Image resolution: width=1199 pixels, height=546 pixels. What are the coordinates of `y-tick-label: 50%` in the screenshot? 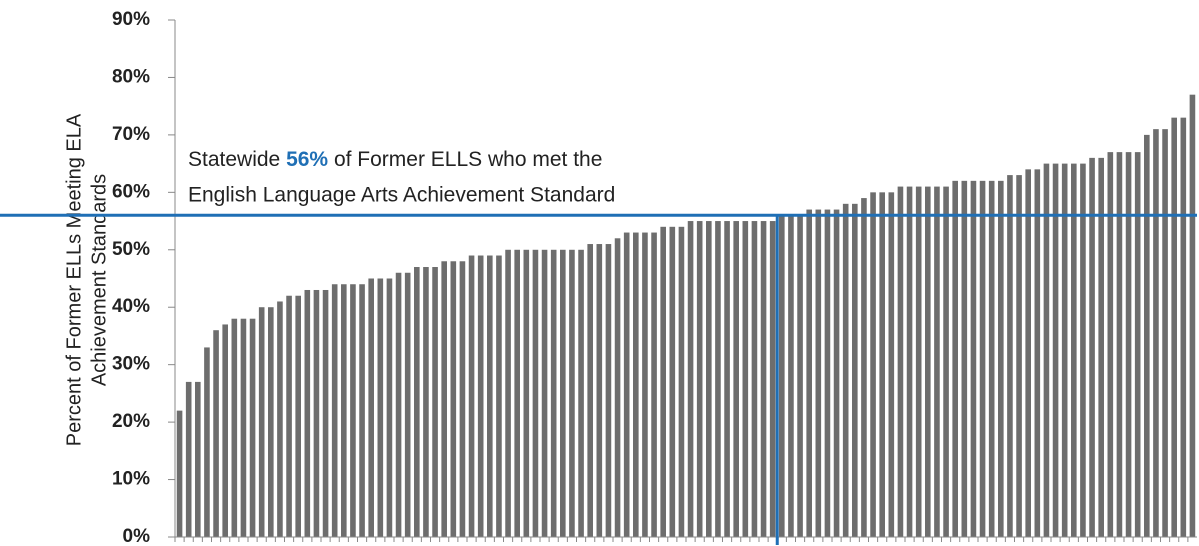 It's located at (131, 249).